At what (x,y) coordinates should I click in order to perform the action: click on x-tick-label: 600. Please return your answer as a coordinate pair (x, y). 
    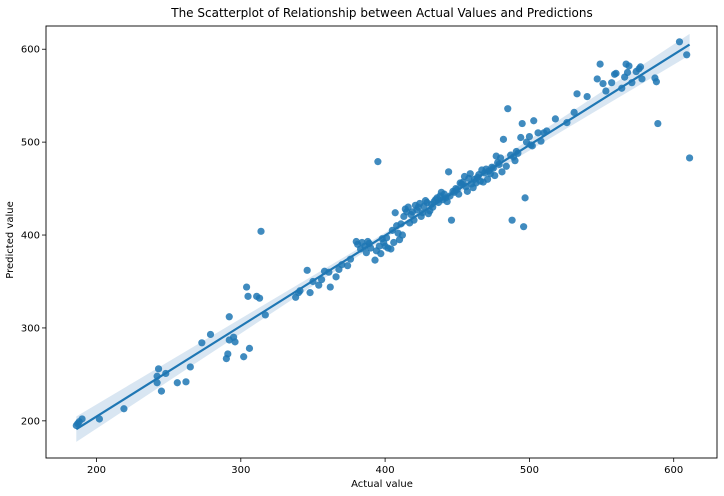
    Looking at the image, I should click on (673, 470).